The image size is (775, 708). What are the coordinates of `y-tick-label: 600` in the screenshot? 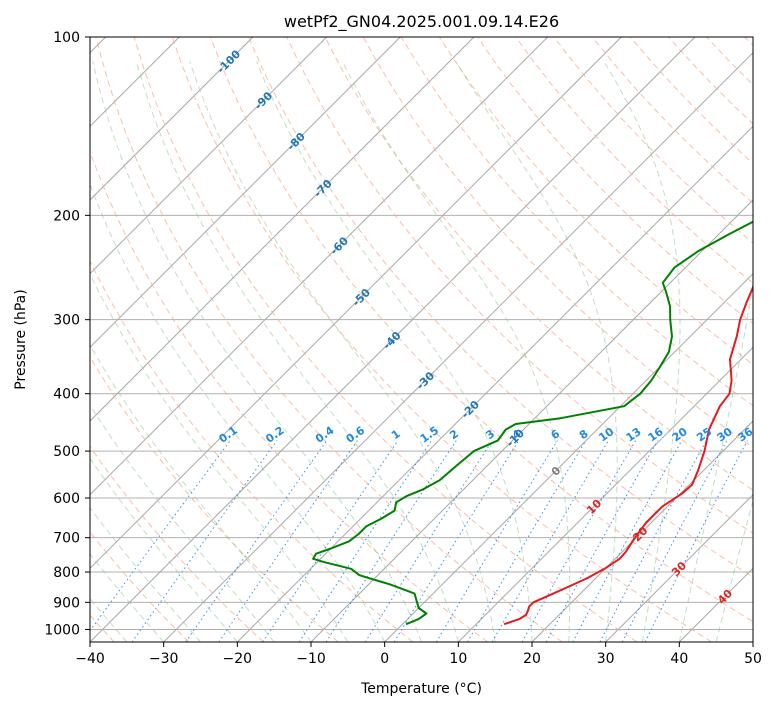 It's located at (66, 499).